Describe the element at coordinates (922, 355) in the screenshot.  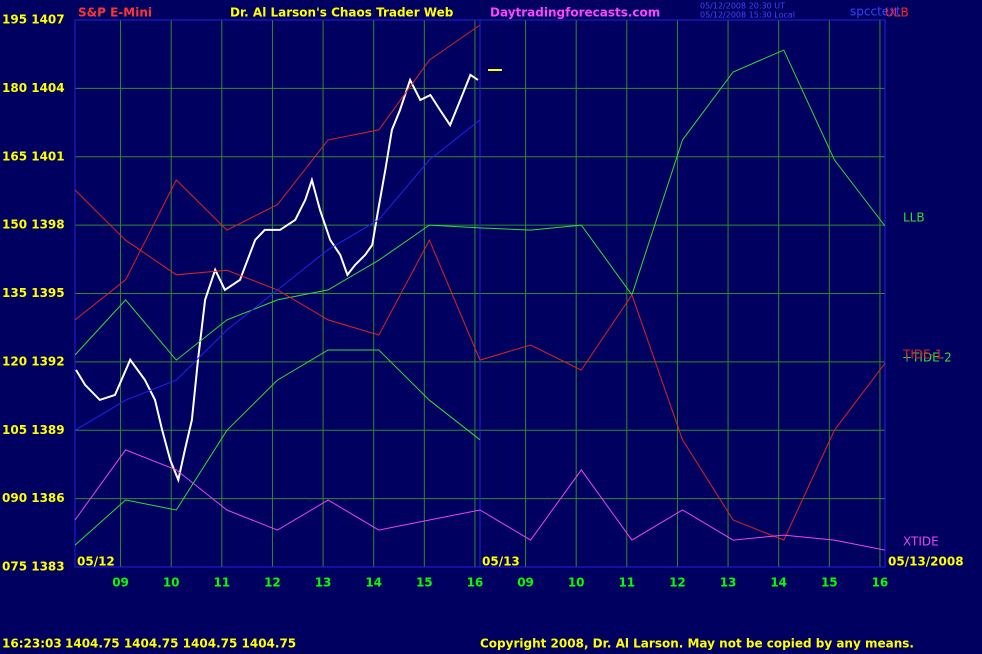
I see `series-label: TIDE-1` at that location.